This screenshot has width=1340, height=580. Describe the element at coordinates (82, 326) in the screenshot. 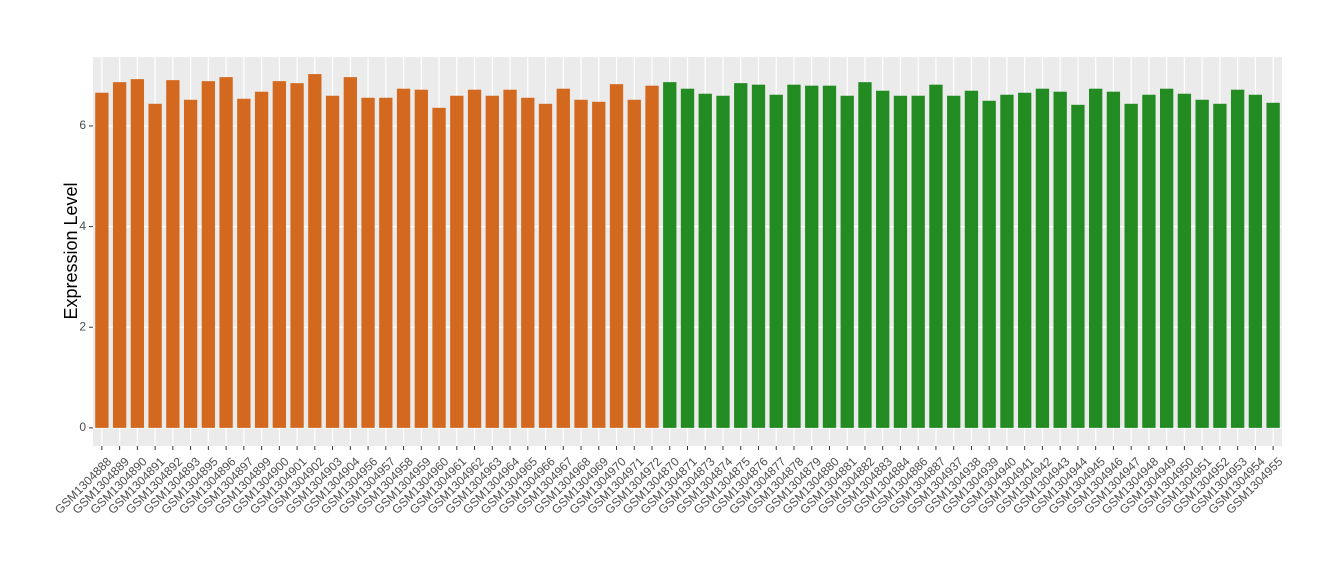

I see `y-tick-label: 2` at that location.